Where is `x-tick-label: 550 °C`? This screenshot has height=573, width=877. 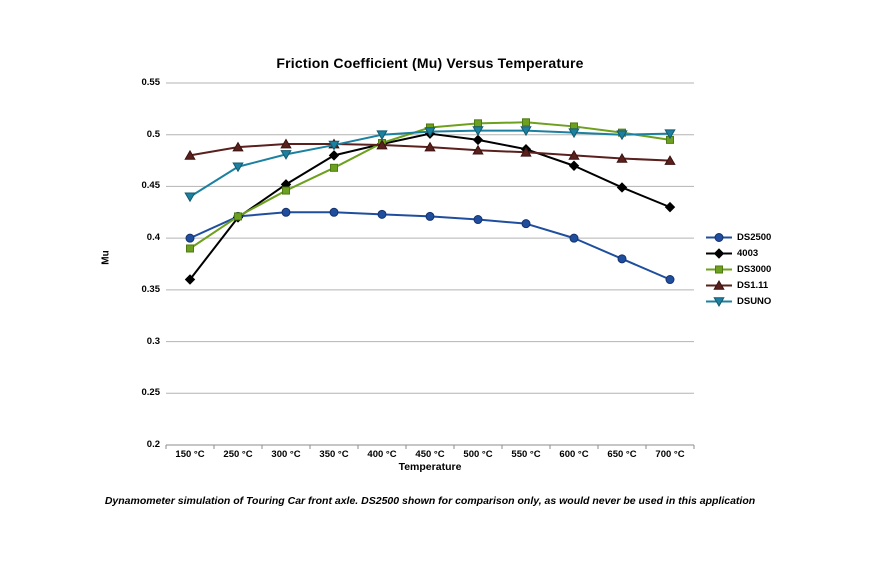 x-tick-label: 550 °C is located at coordinates (526, 454).